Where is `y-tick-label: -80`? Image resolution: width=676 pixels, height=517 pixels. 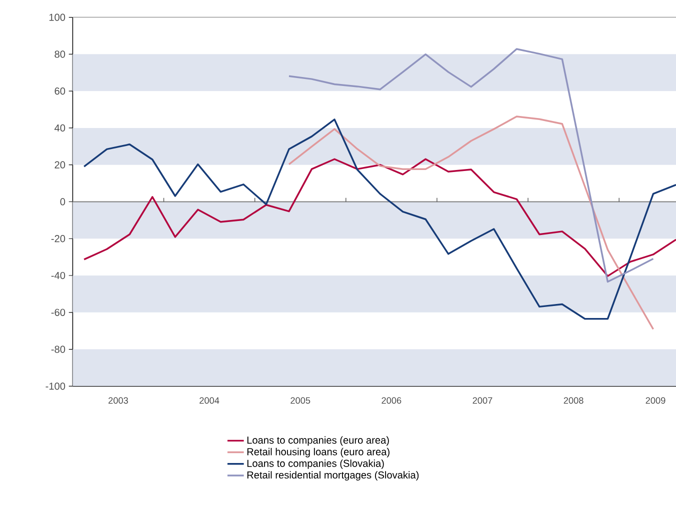
y-tick-label: -80 is located at coordinates (58, 349).